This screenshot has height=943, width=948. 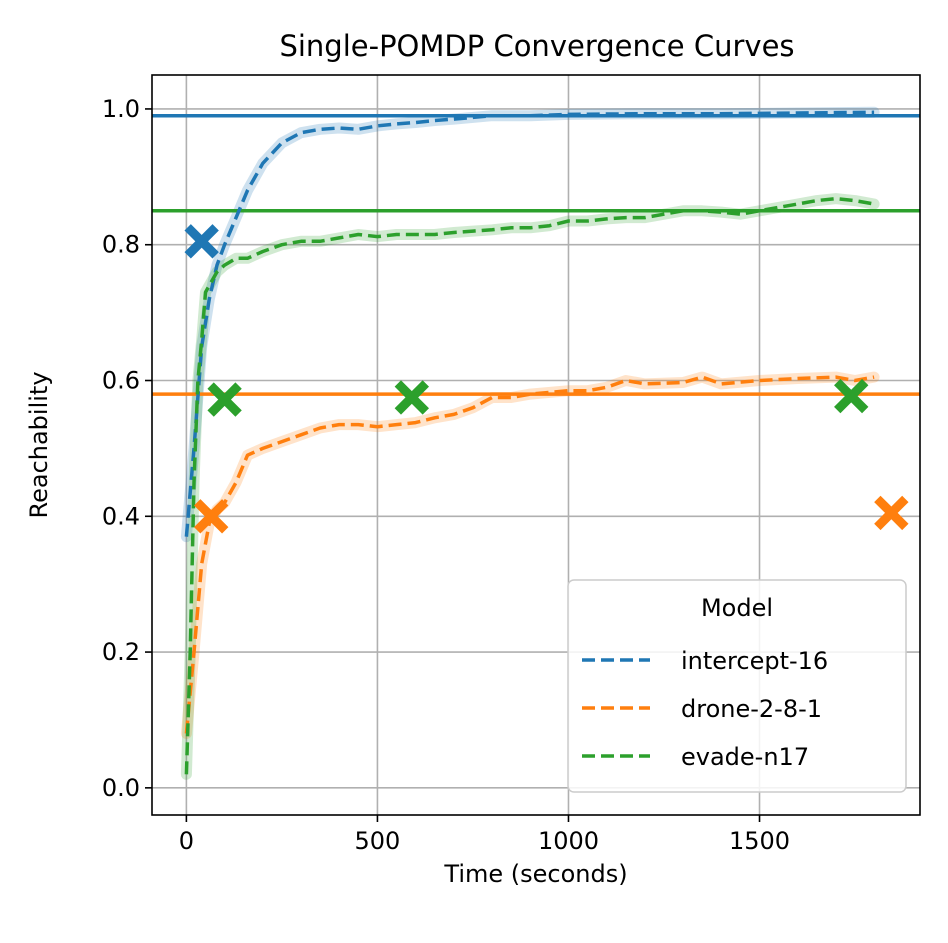 What do you see at coordinates (378, 841) in the screenshot?
I see `x-tick-label: 500` at bounding box center [378, 841].